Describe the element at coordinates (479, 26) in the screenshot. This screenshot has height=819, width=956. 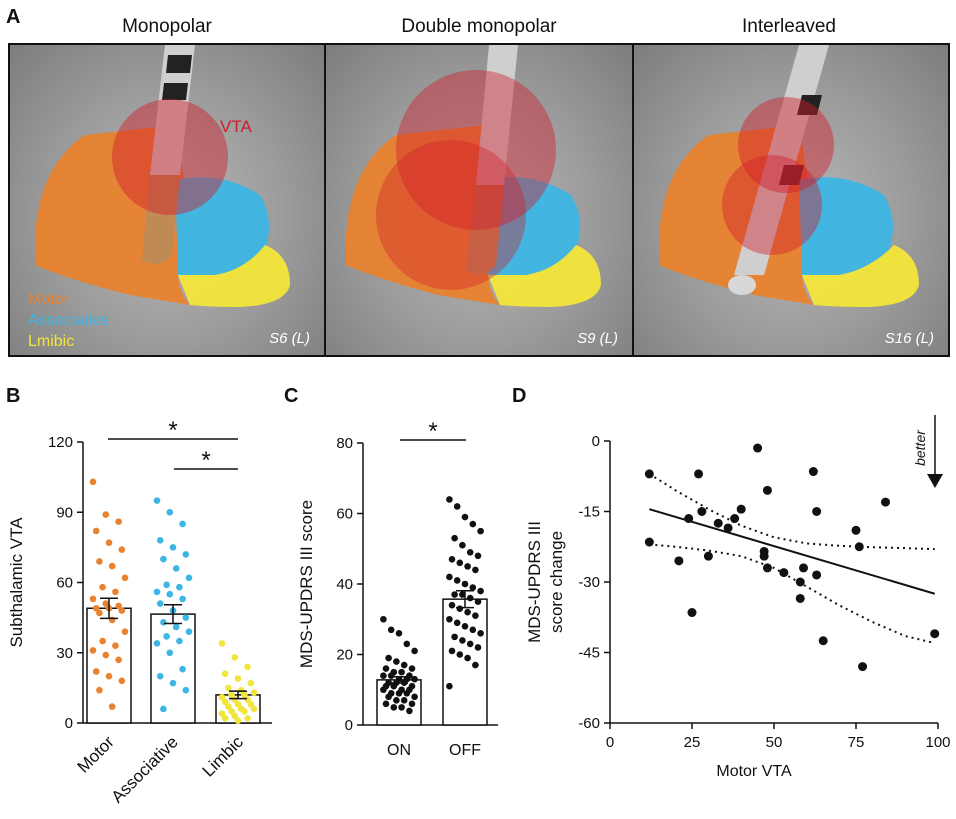
I see `render-title-double-monopolar: Double monopolar` at that location.